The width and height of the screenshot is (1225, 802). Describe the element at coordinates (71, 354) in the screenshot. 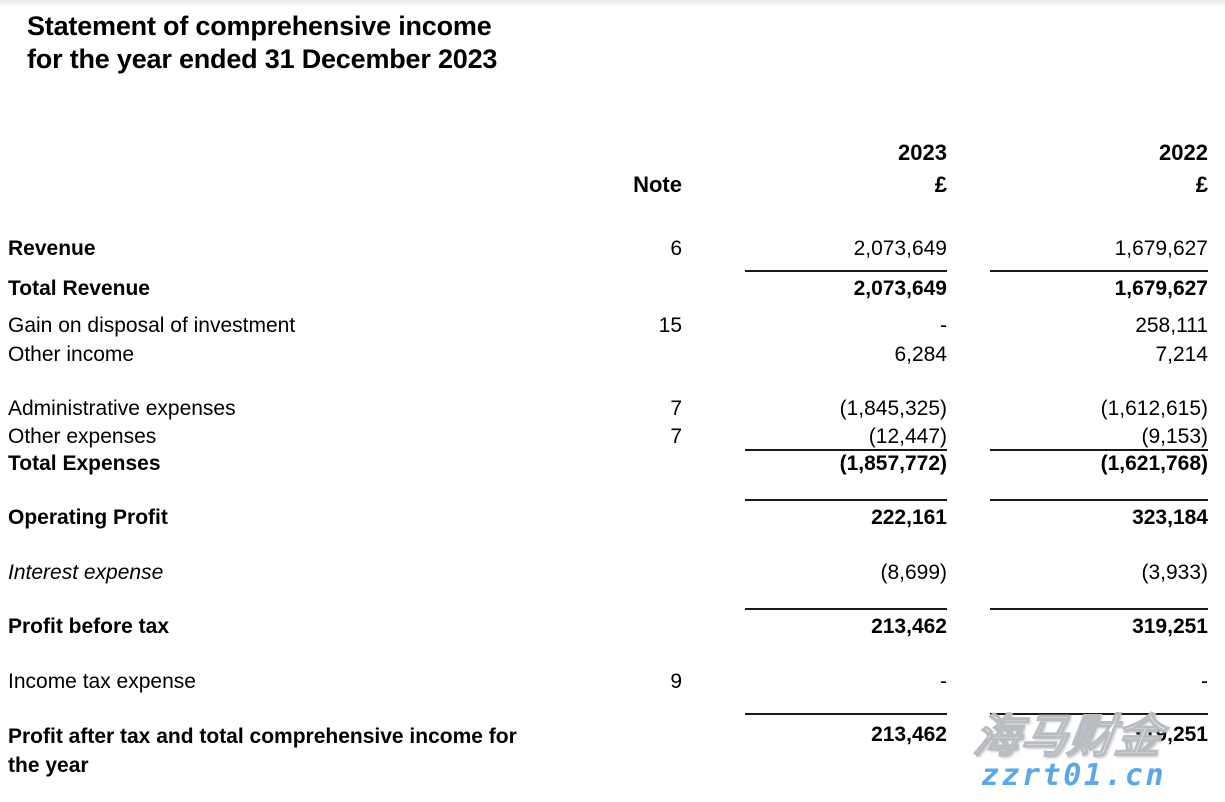

I see `row-label: Other income` at that location.